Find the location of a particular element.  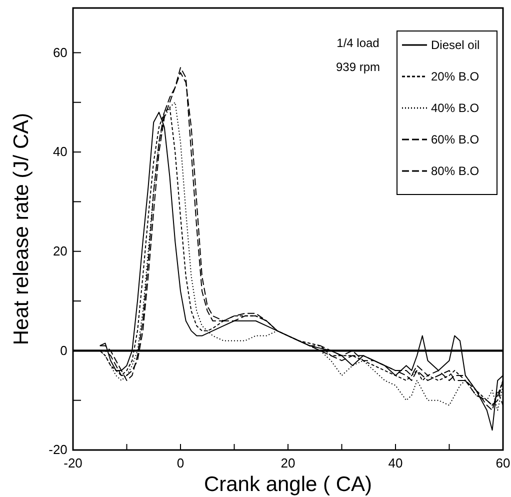

legend-label: 80% B.O is located at coordinates (455, 171).